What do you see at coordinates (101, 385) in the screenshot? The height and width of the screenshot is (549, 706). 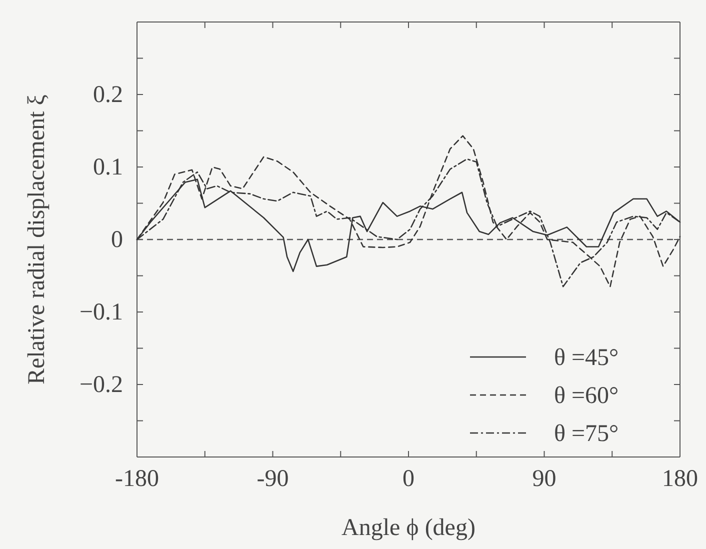 I see `y-tick-label: −0.2` at bounding box center [101, 385].